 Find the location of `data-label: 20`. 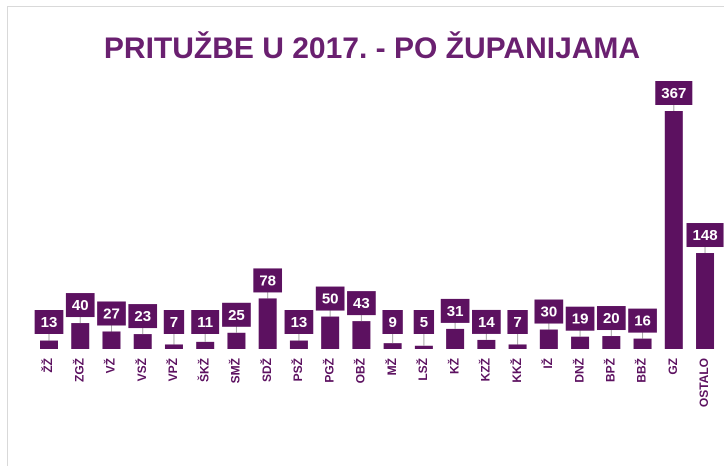

data-label: 20 is located at coordinates (611, 318).